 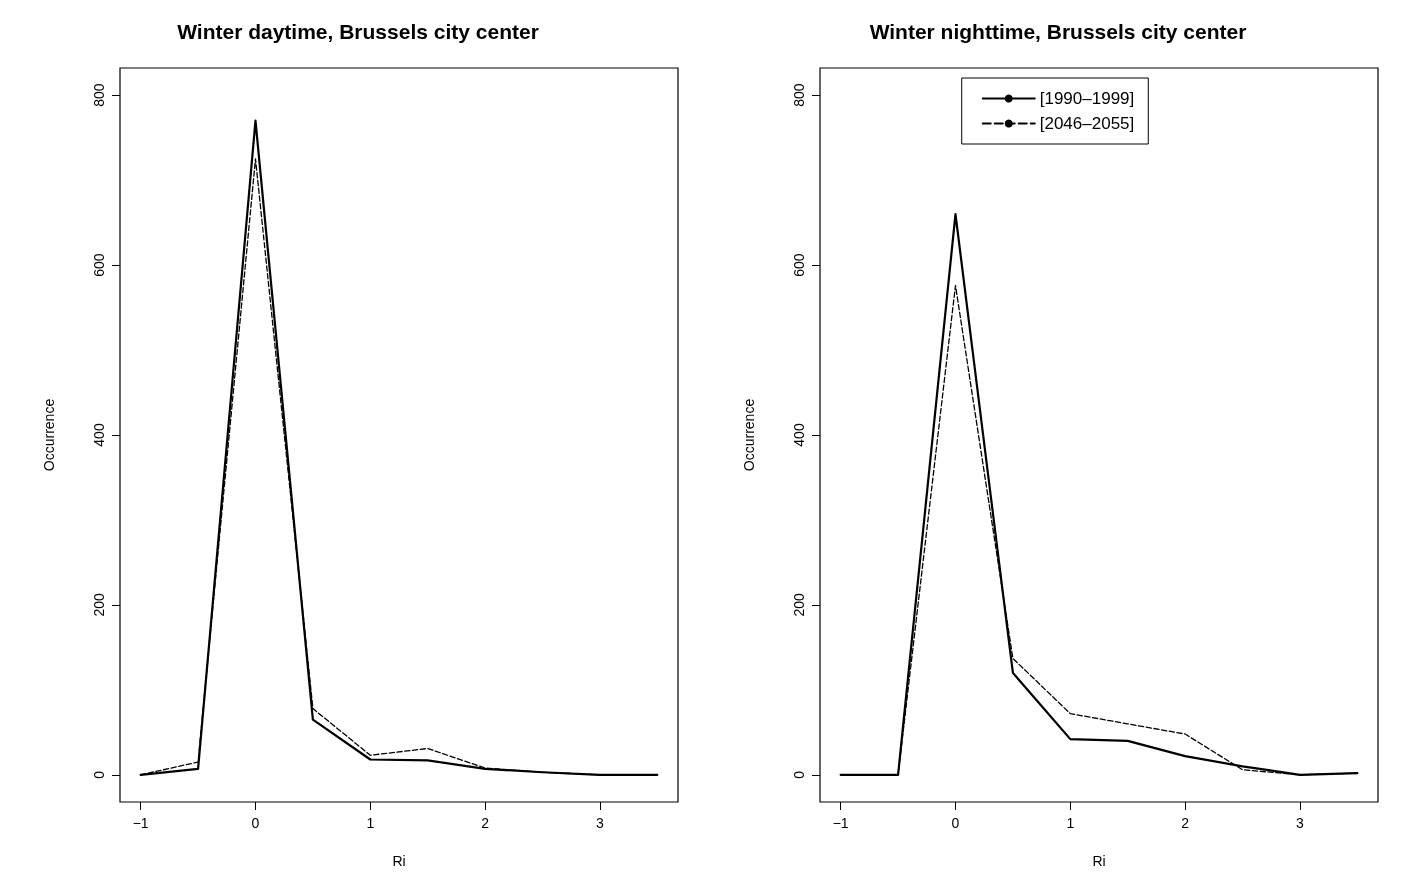 What do you see at coordinates (1058, 31) in the screenshot?
I see `chart-title: Winter nighttime, Brussels city center` at bounding box center [1058, 31].